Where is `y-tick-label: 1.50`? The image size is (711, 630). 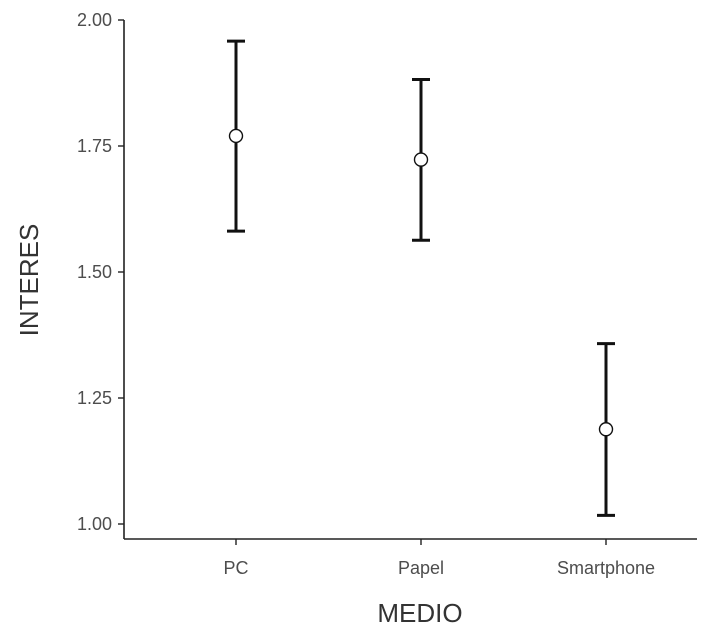
y-tick-label: 1.50 is located at coordinates (94, 272).